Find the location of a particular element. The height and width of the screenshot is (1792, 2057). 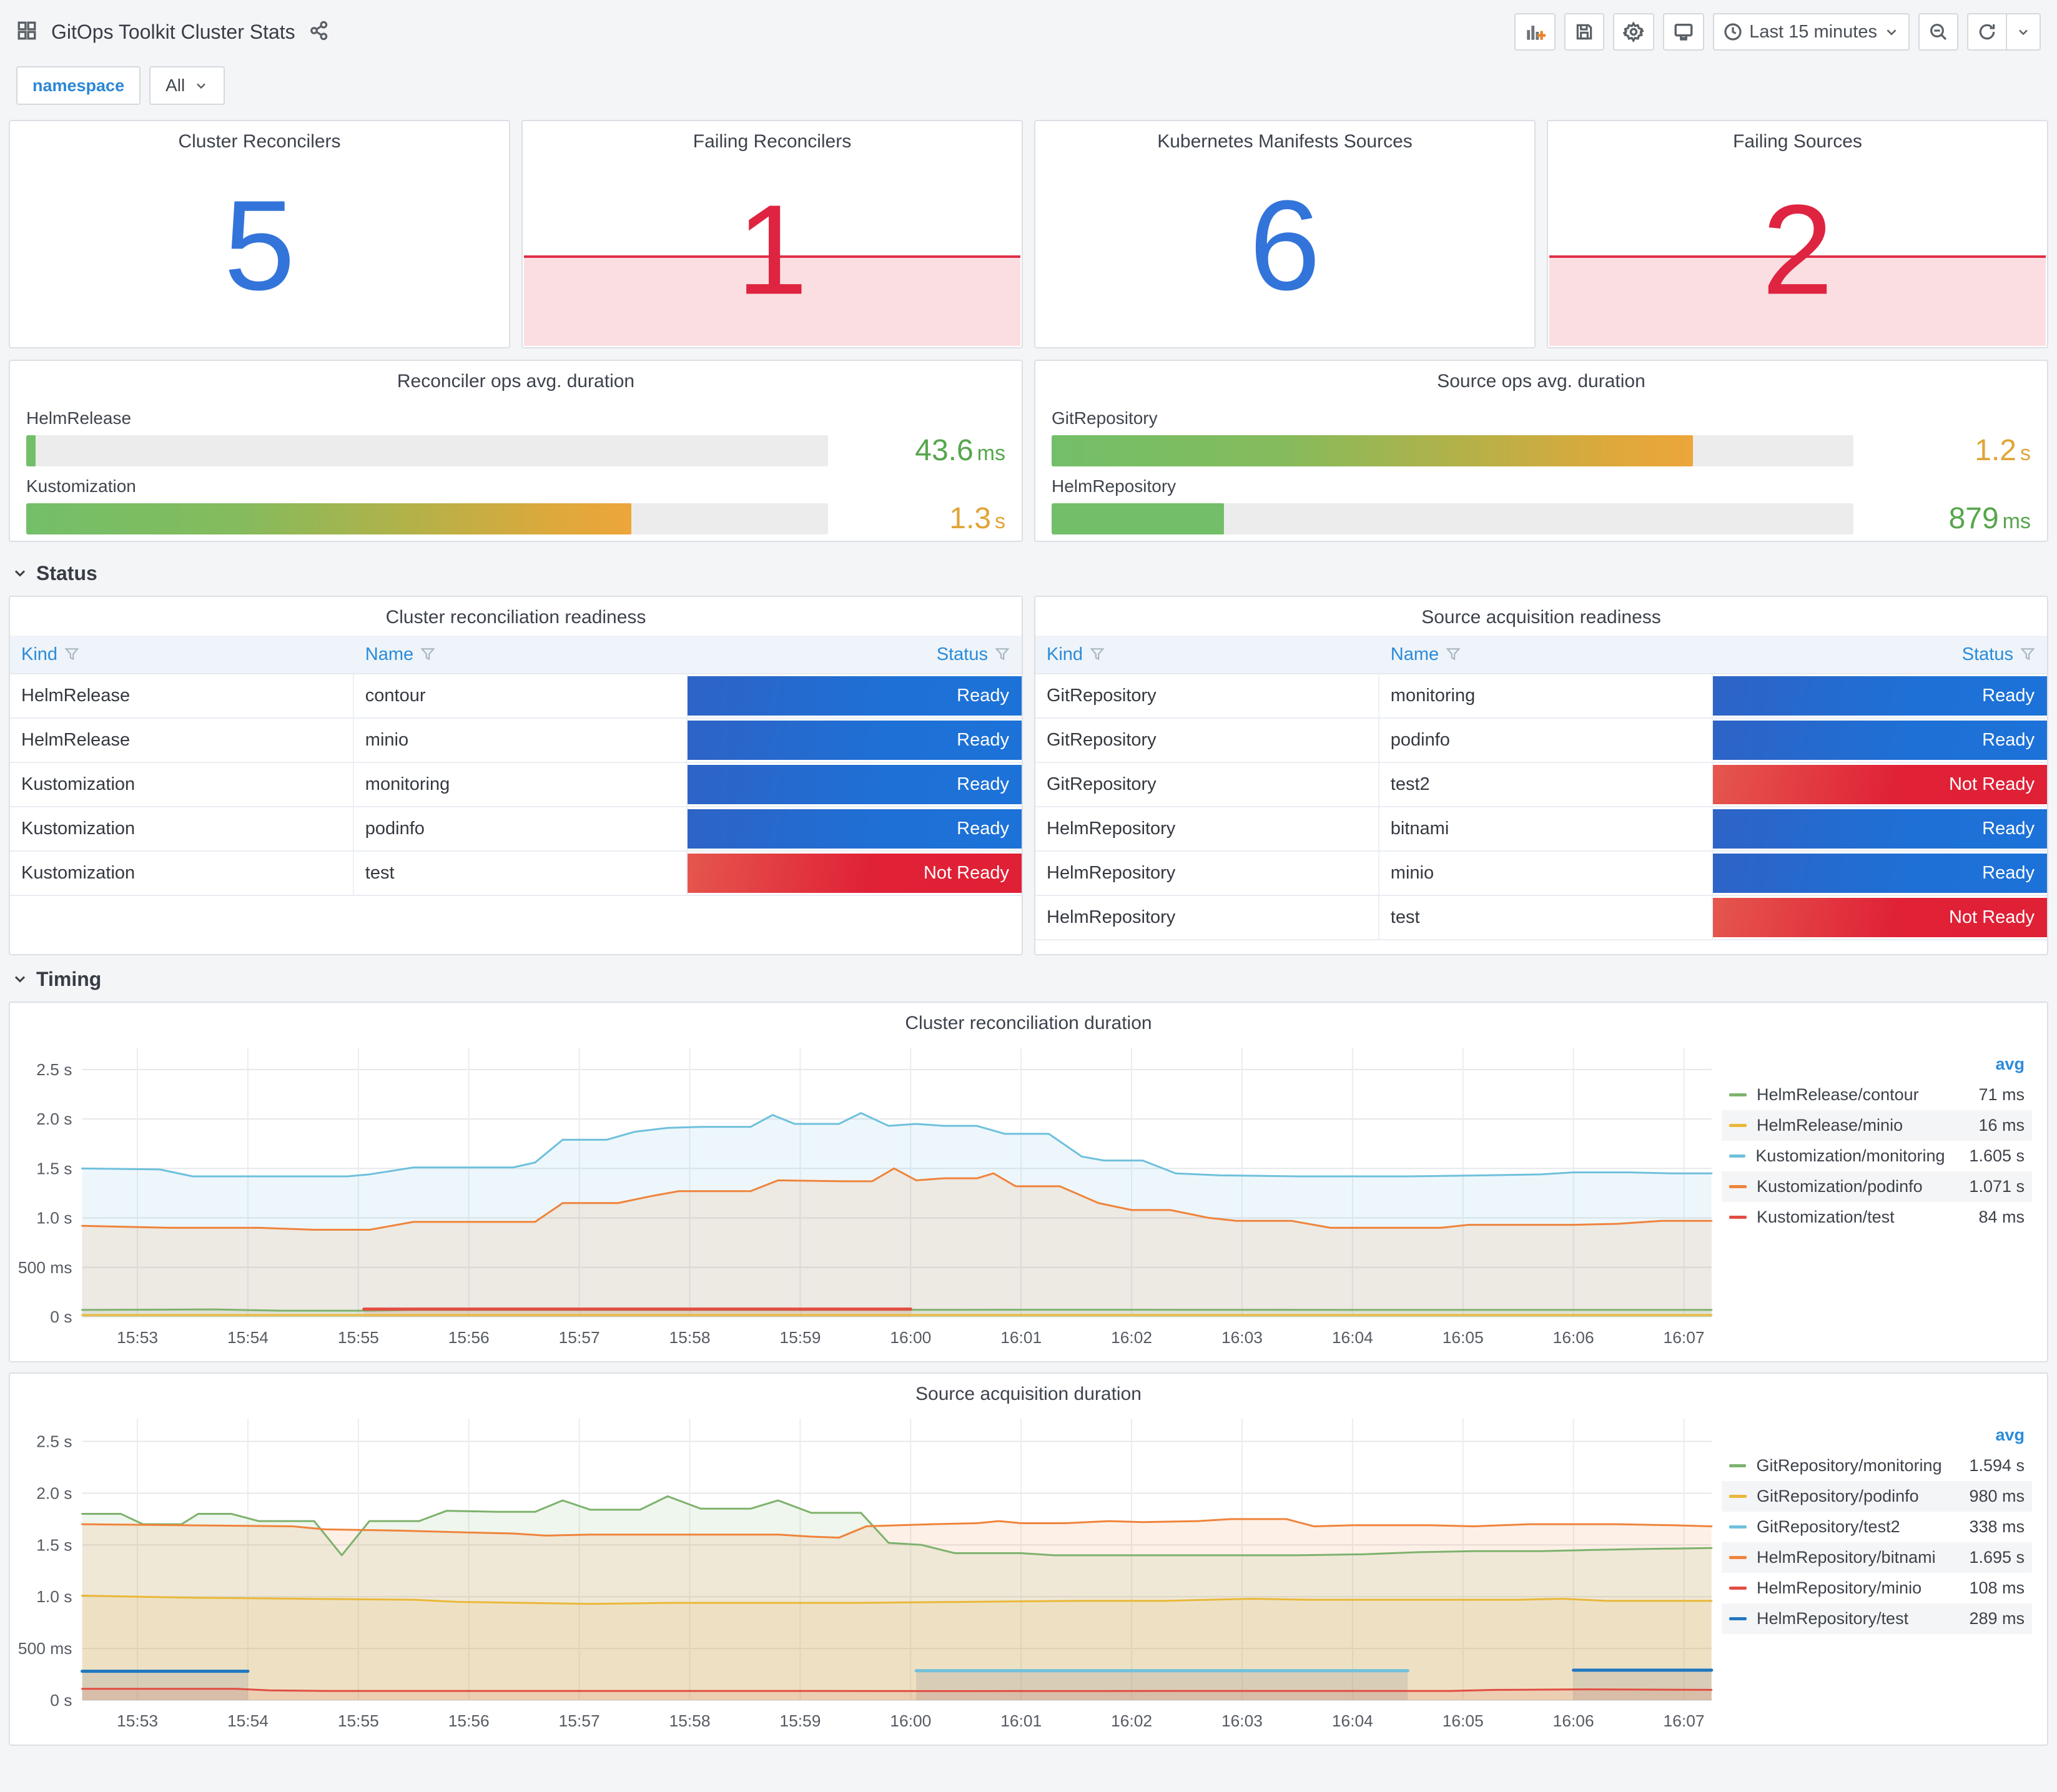

panel-title: Source acquisition duration is located at coordinates (1028, 1394).